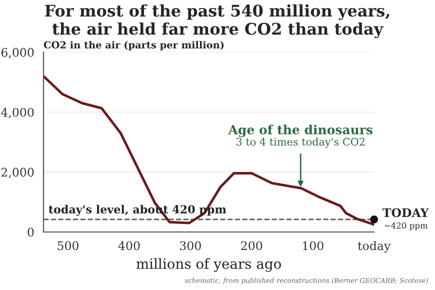 This screenshot has width=435, height=290. I want to click on x-tick-label: 500, so click(68, 245).